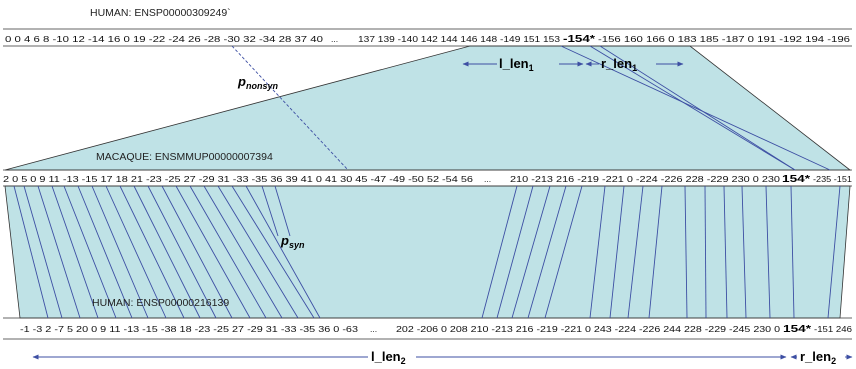  I want to click on top-sequence-highlight: -154*, so click(579, 39).